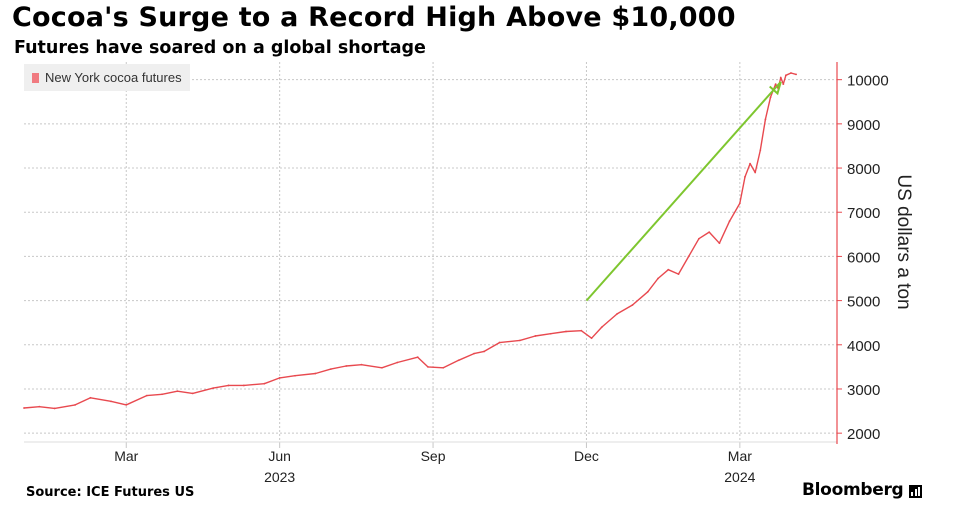 This screenshot has width=966, height=506. I want to click on year-label: 2024, so click(739, 477).